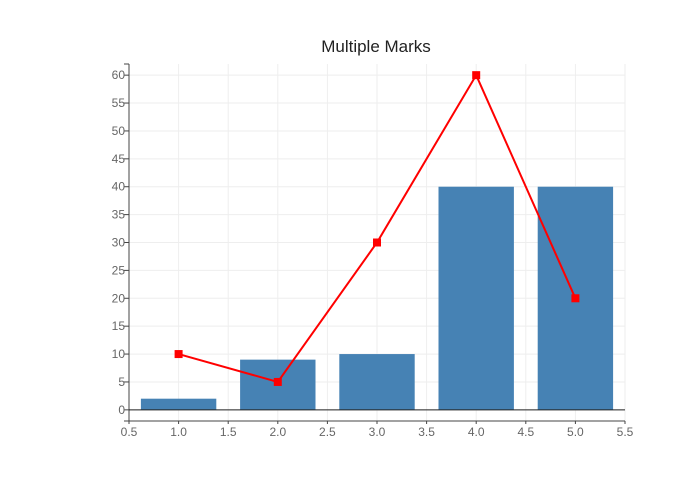 The height and width of the screenshot is (488, 689). Describe the element at coordinates (119, 103) in the screenshot. I see `y-tick-label: 55` at that location.